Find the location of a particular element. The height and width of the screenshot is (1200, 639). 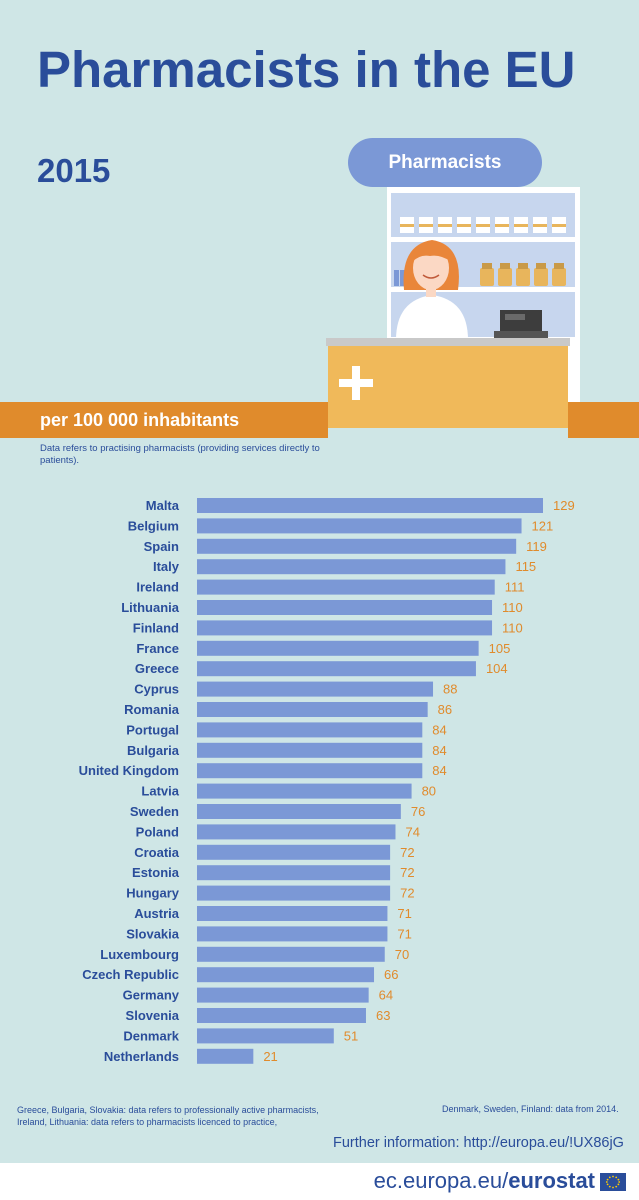

value-label: 51 is located at coordinates (351, 1035).